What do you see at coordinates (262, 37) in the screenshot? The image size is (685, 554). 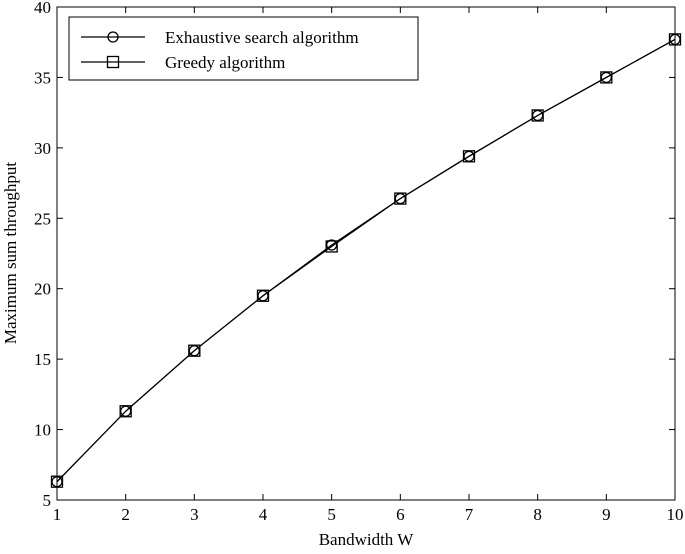 I see `legend-label: Exhaustive search algorithm` at bounding box center [262, 37].